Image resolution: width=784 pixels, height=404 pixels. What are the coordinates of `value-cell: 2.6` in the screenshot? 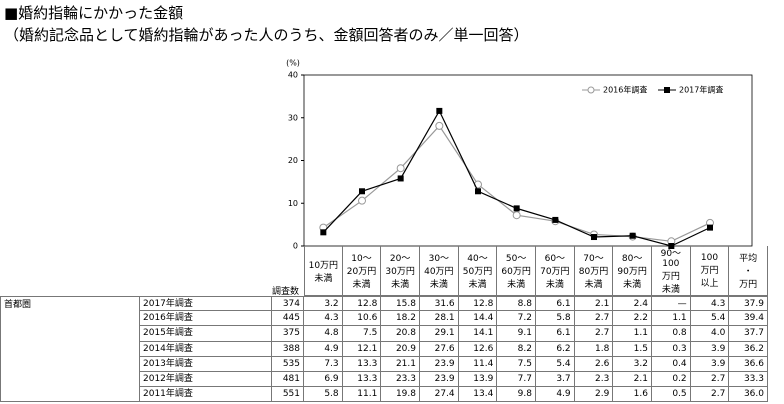 It's located at (594, 364).